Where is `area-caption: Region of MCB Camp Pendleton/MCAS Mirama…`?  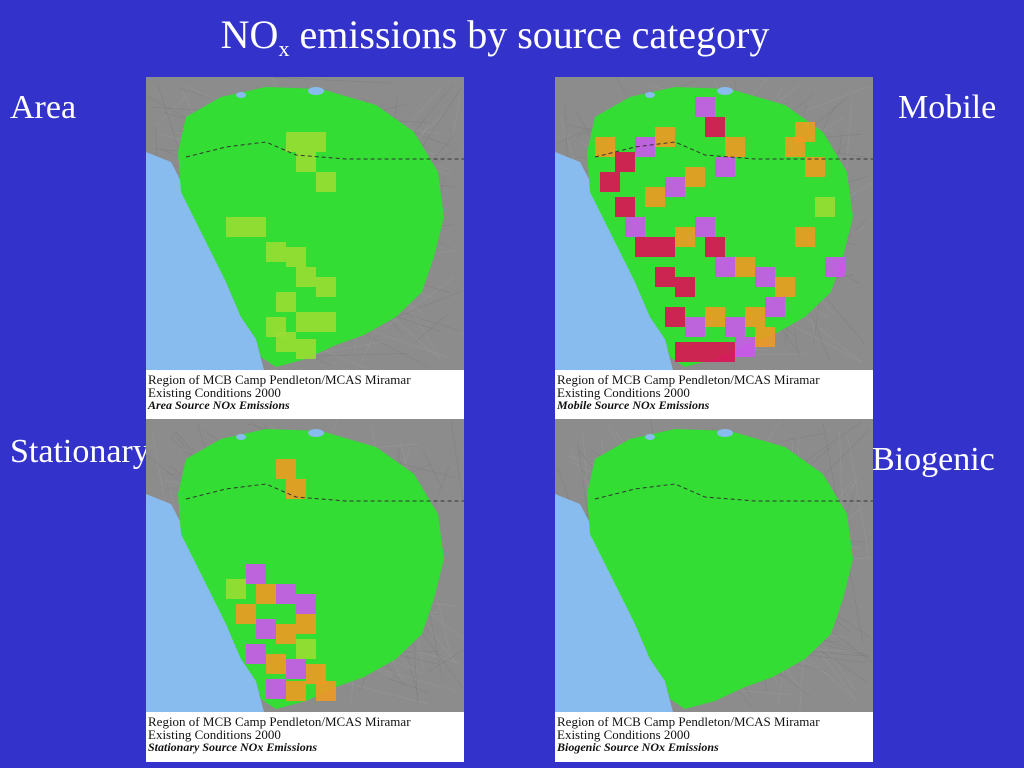
area-caption: Region of MCB Camp Pendleton/MCAS Mirama… is located at coordinates (305, 392).